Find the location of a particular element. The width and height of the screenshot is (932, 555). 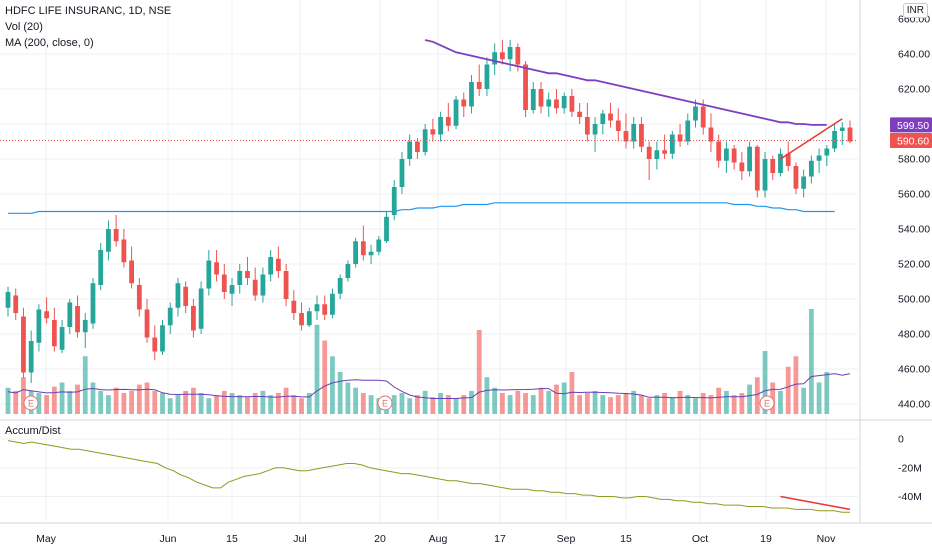

earnings-marker-label: E is located at coordinates (767, 404).